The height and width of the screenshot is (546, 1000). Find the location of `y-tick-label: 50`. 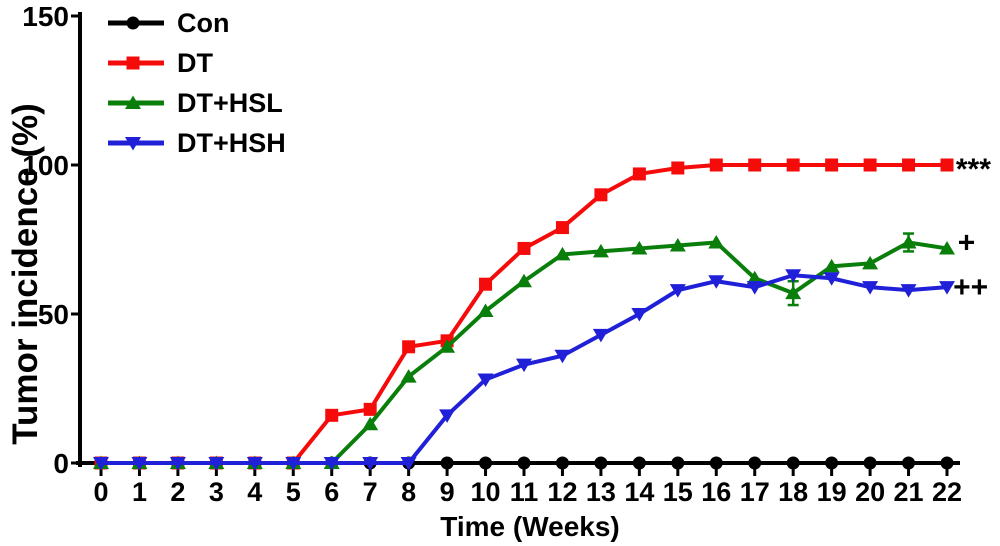

y-tick-label: 50 is located at coordinates (53, 314).